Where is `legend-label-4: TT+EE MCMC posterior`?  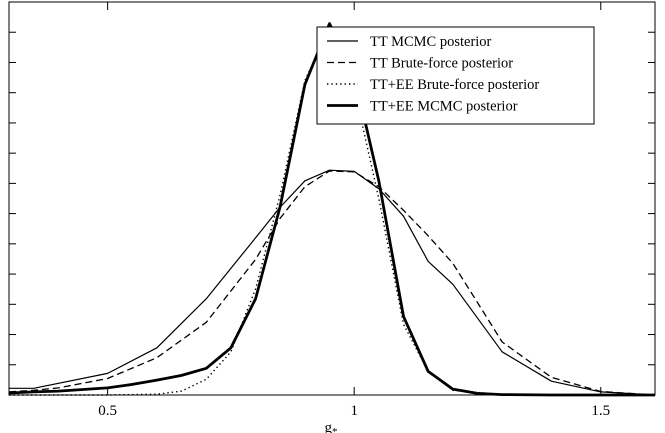
legend-label-4: TT+EE MCMC posterior is located at coordinates (444, 107).